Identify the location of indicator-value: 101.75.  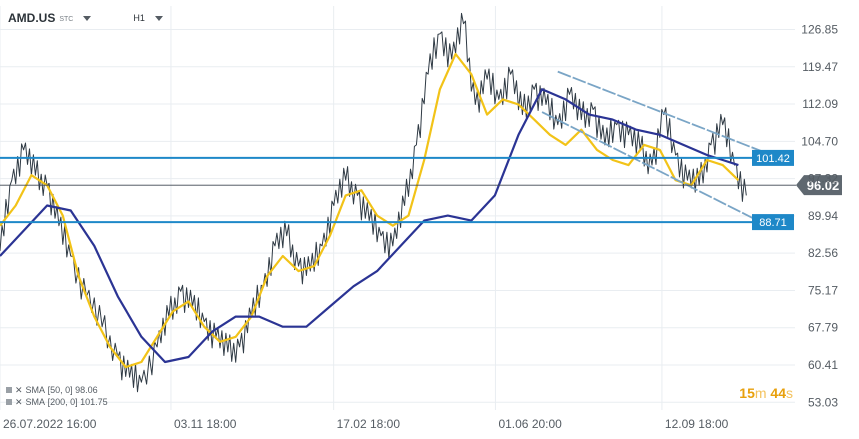
(94, 402).